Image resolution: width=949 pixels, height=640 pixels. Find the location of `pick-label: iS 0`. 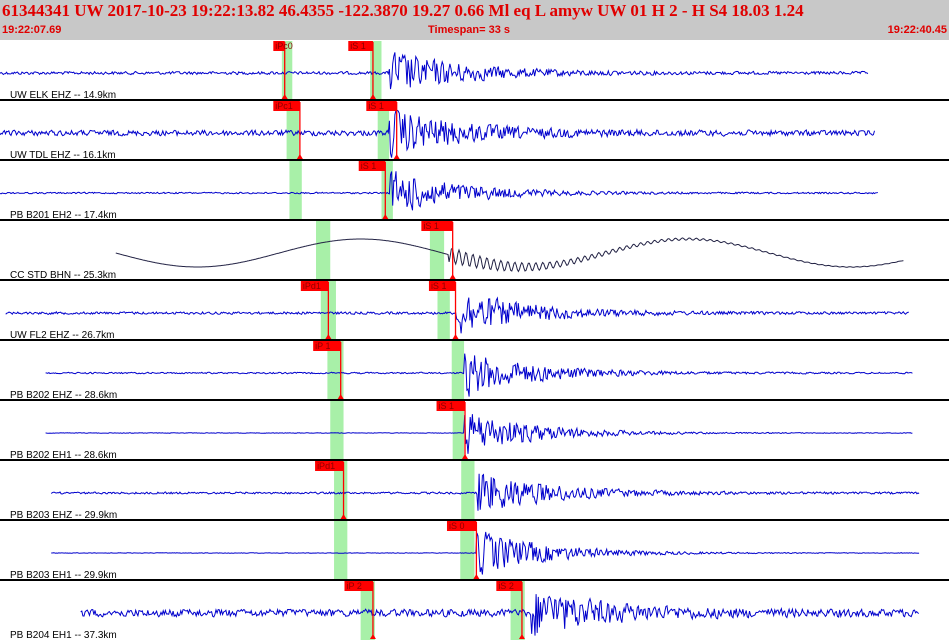

pick-label: iS 0 is located at coordinates (457, 526).